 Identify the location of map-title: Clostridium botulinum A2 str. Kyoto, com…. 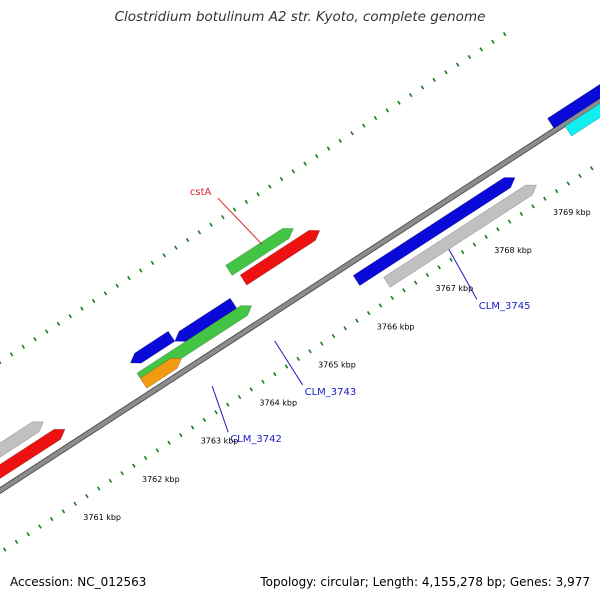
(300, 17).